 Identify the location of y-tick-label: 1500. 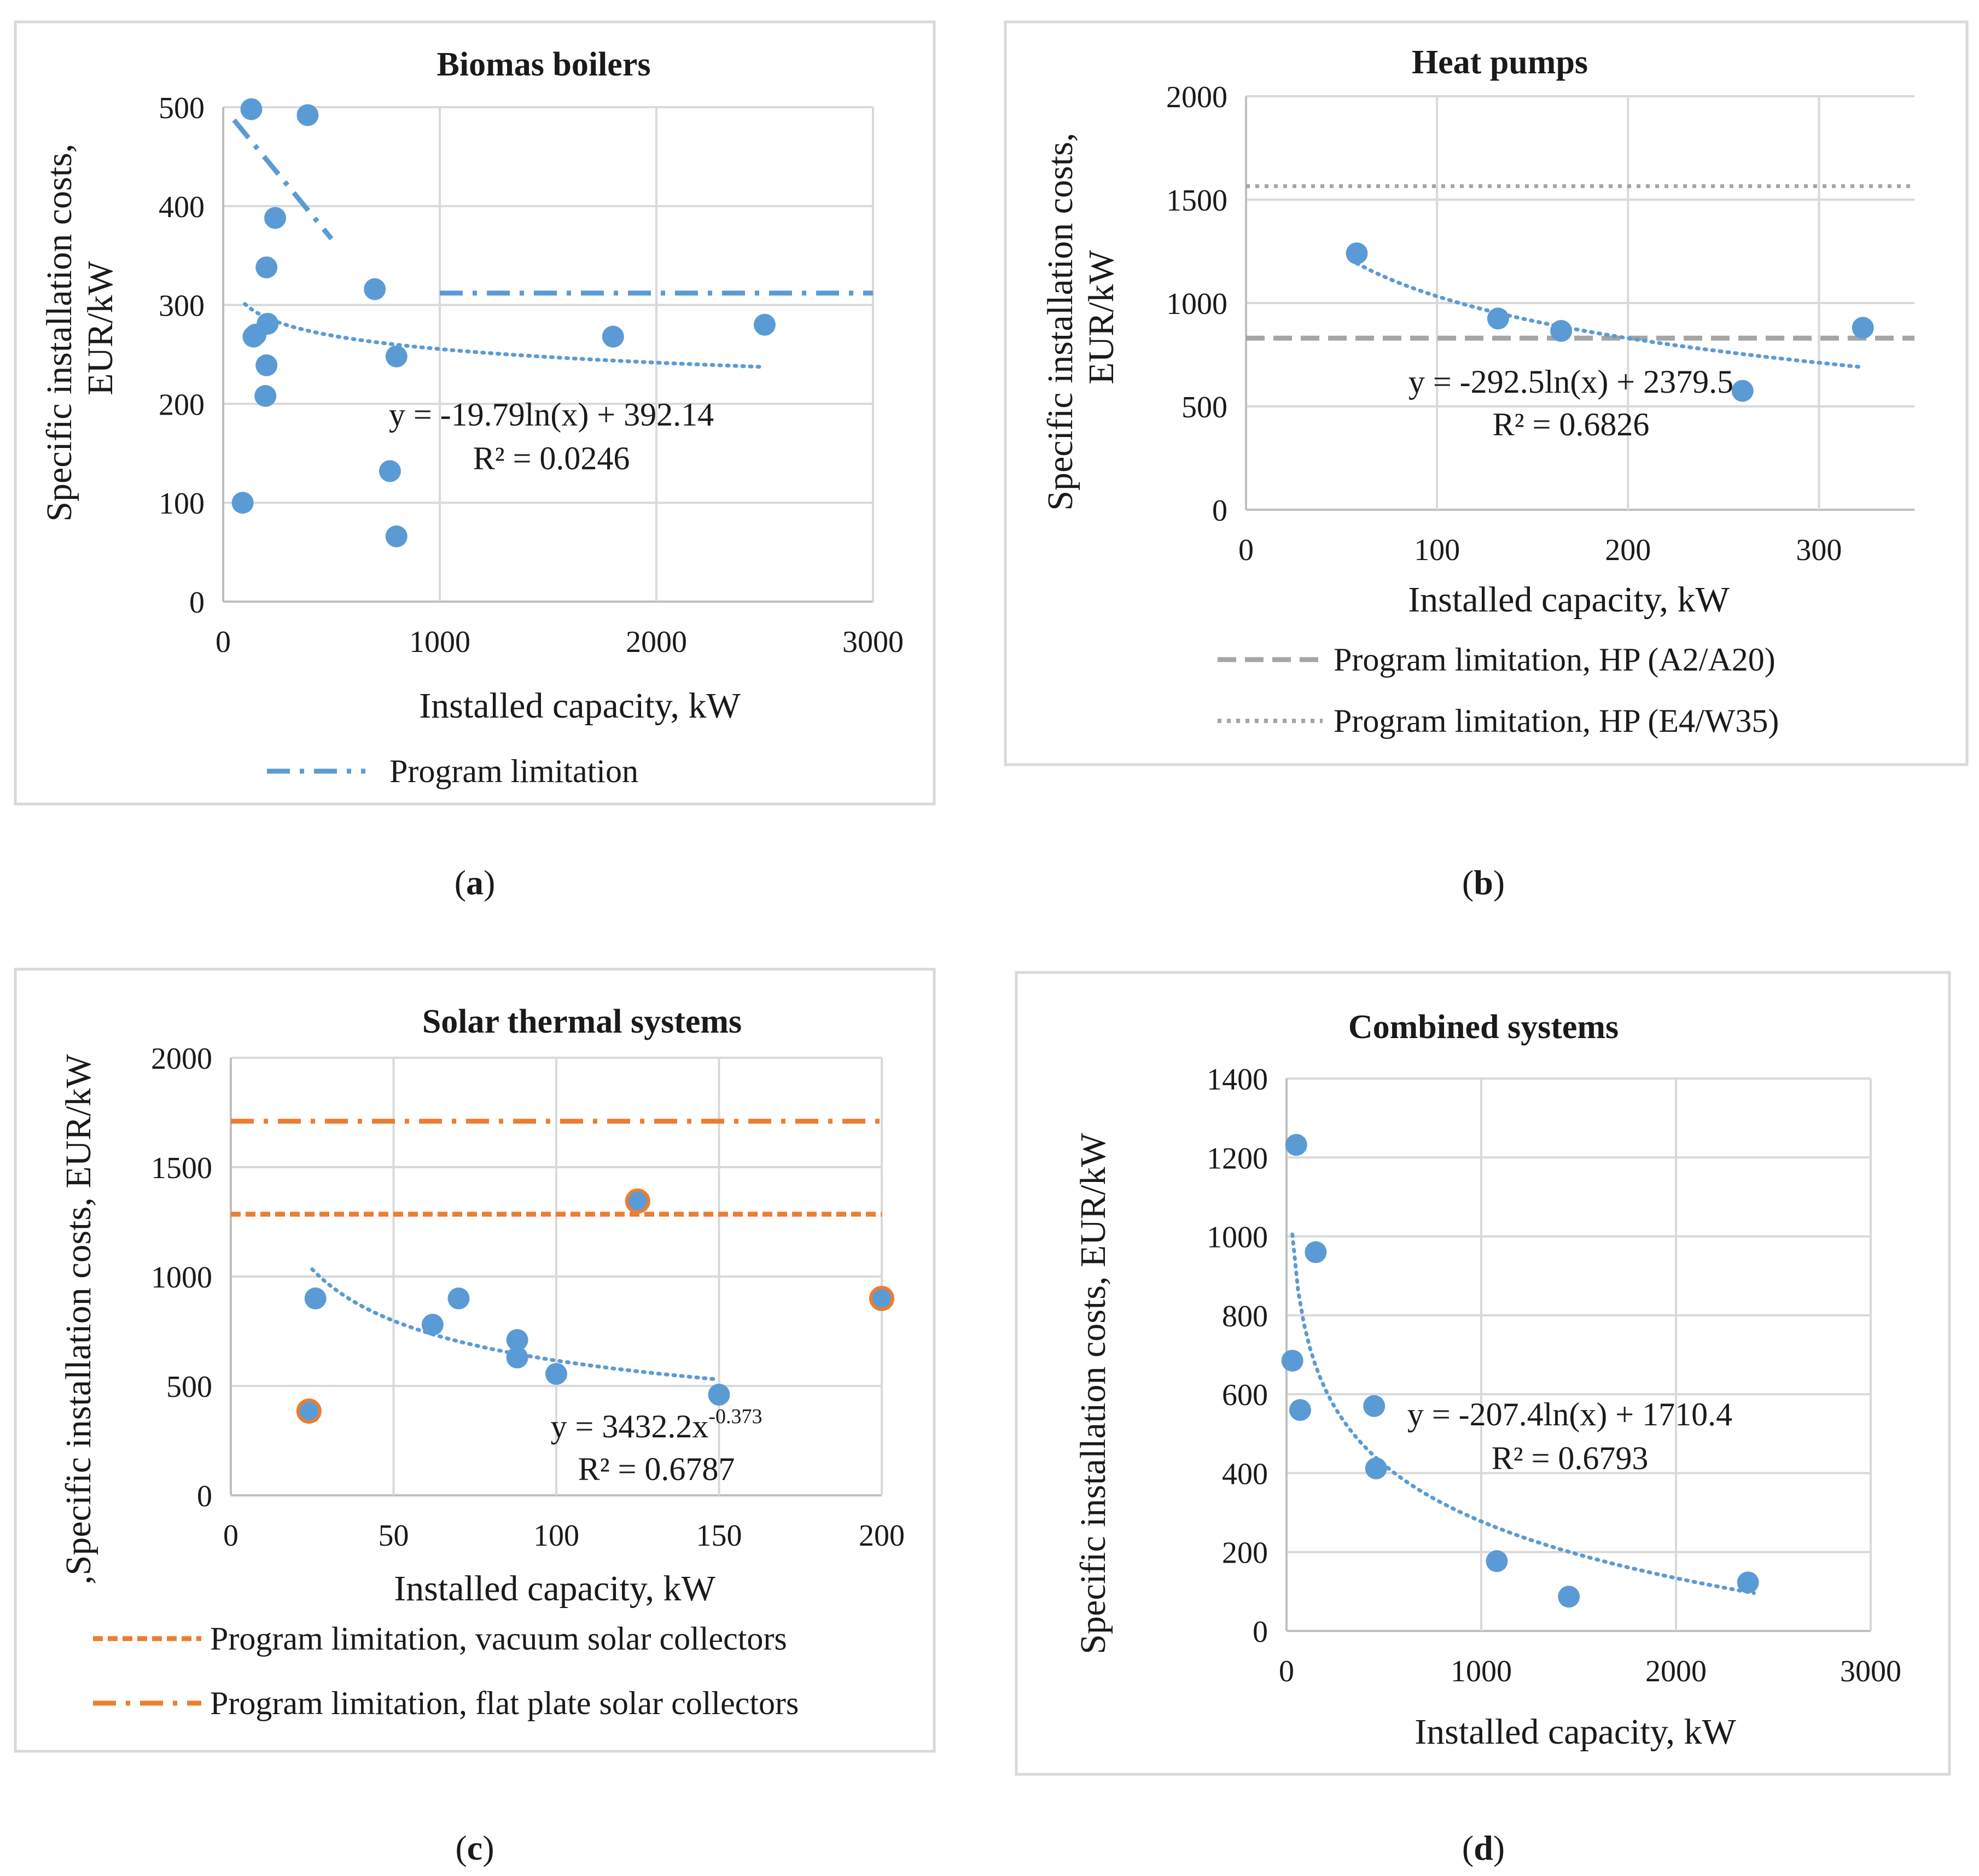
(1196, 201).